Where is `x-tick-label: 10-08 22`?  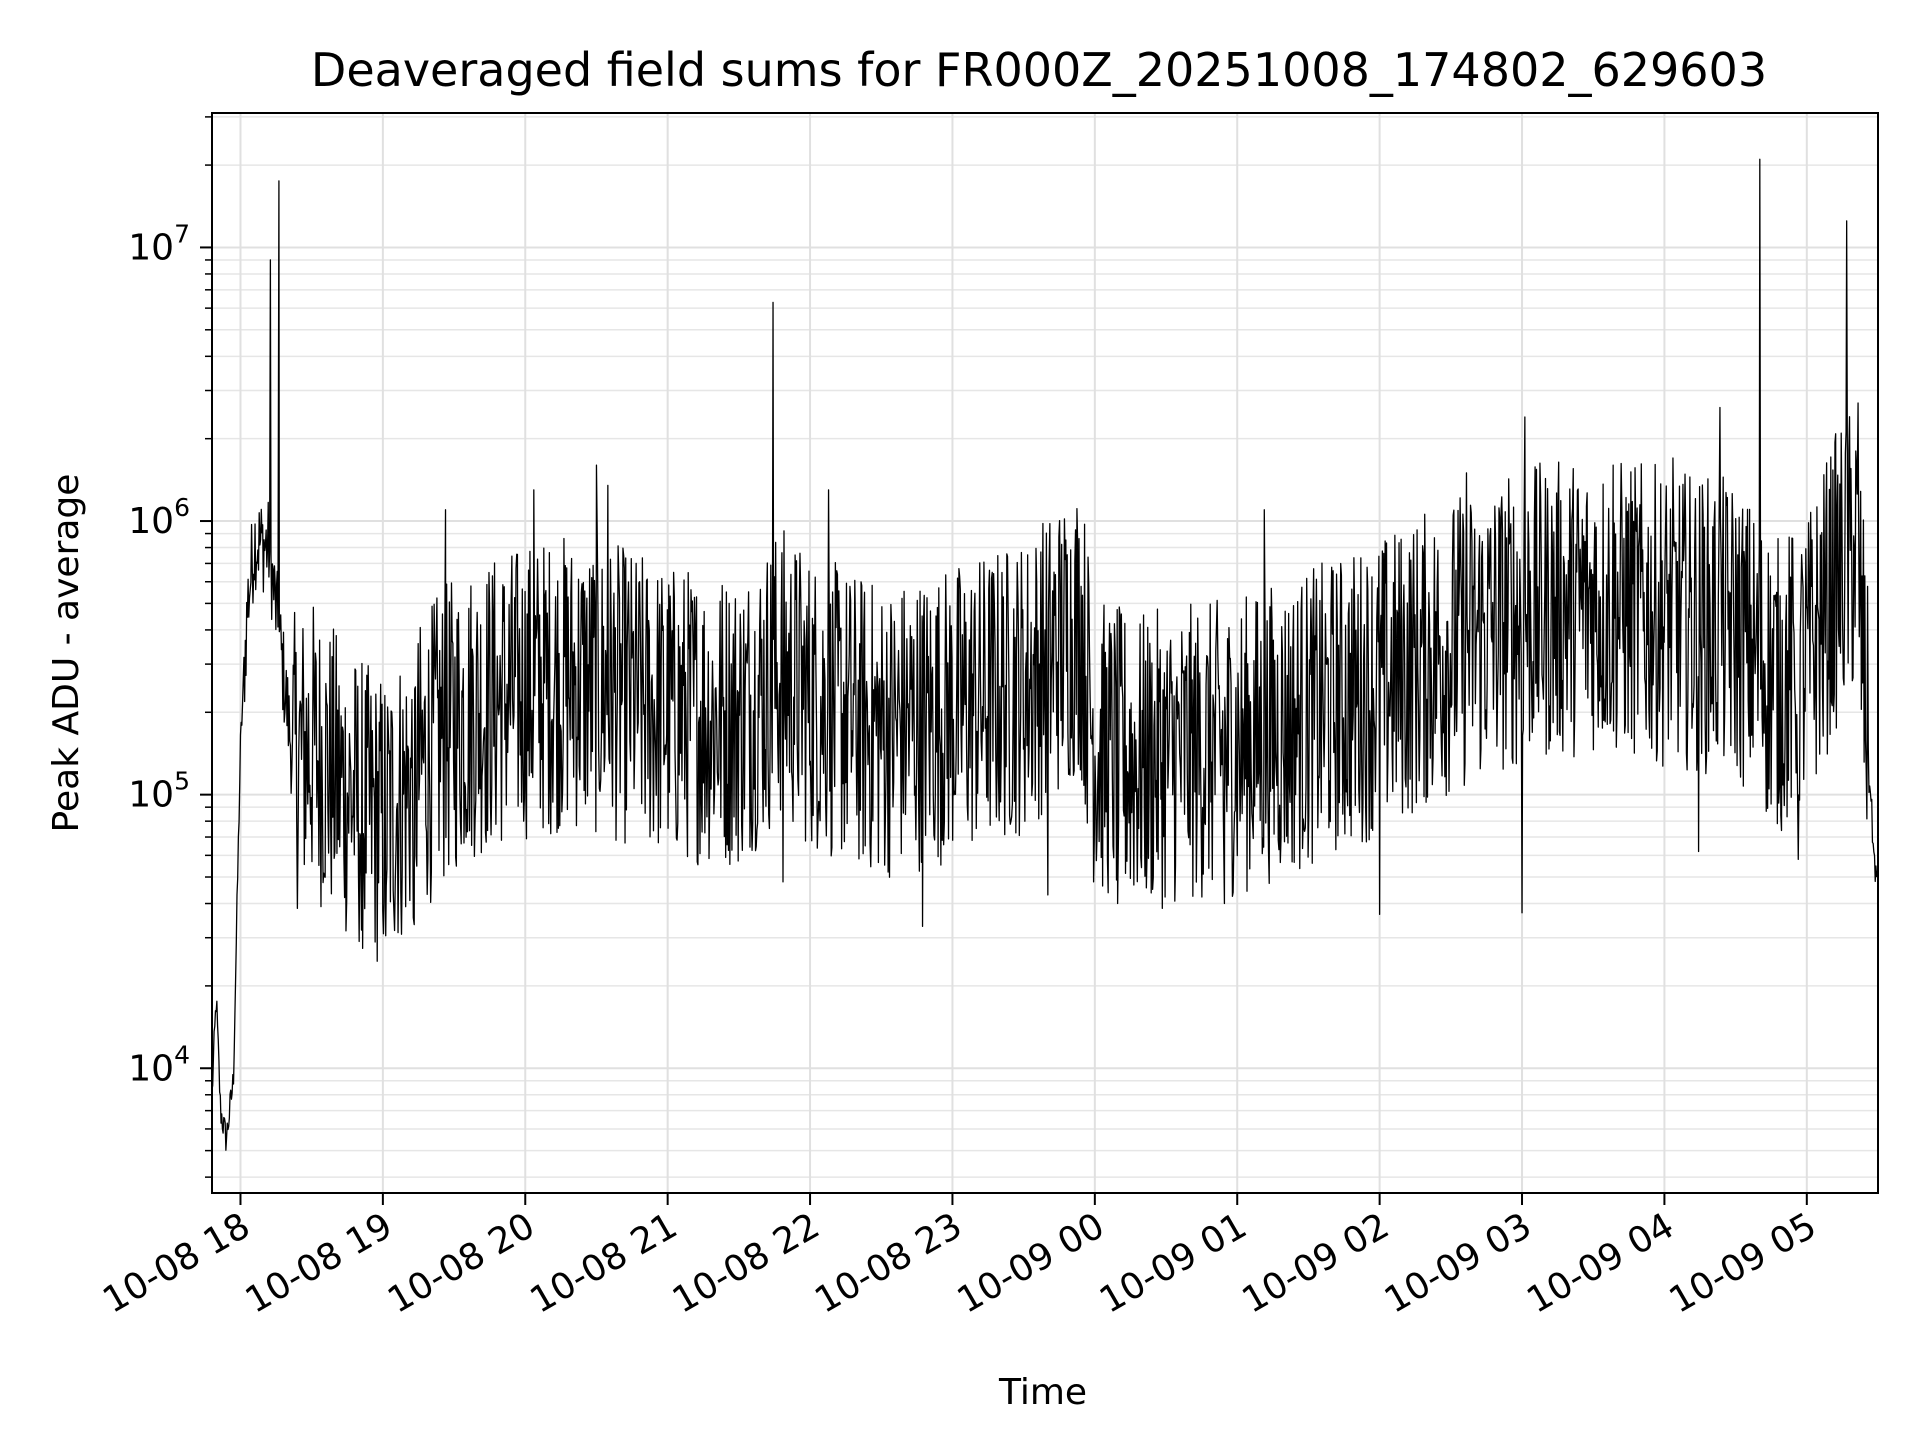
x-tick-label: 10-08 22 is located at coordinates (746, 1263).